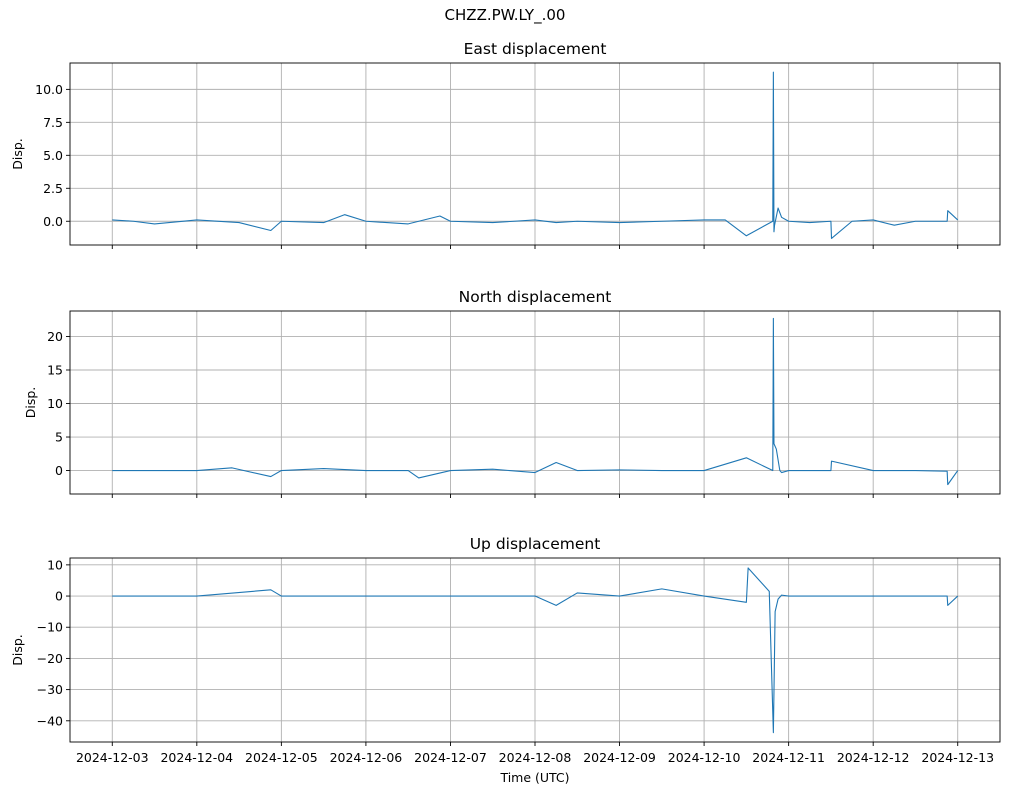 The image size is (1010, 795). What do you see at coordinates (53, 221) in the screenshot?
I see `y-tick-label: 0.0` at bounding box center [53, 221].